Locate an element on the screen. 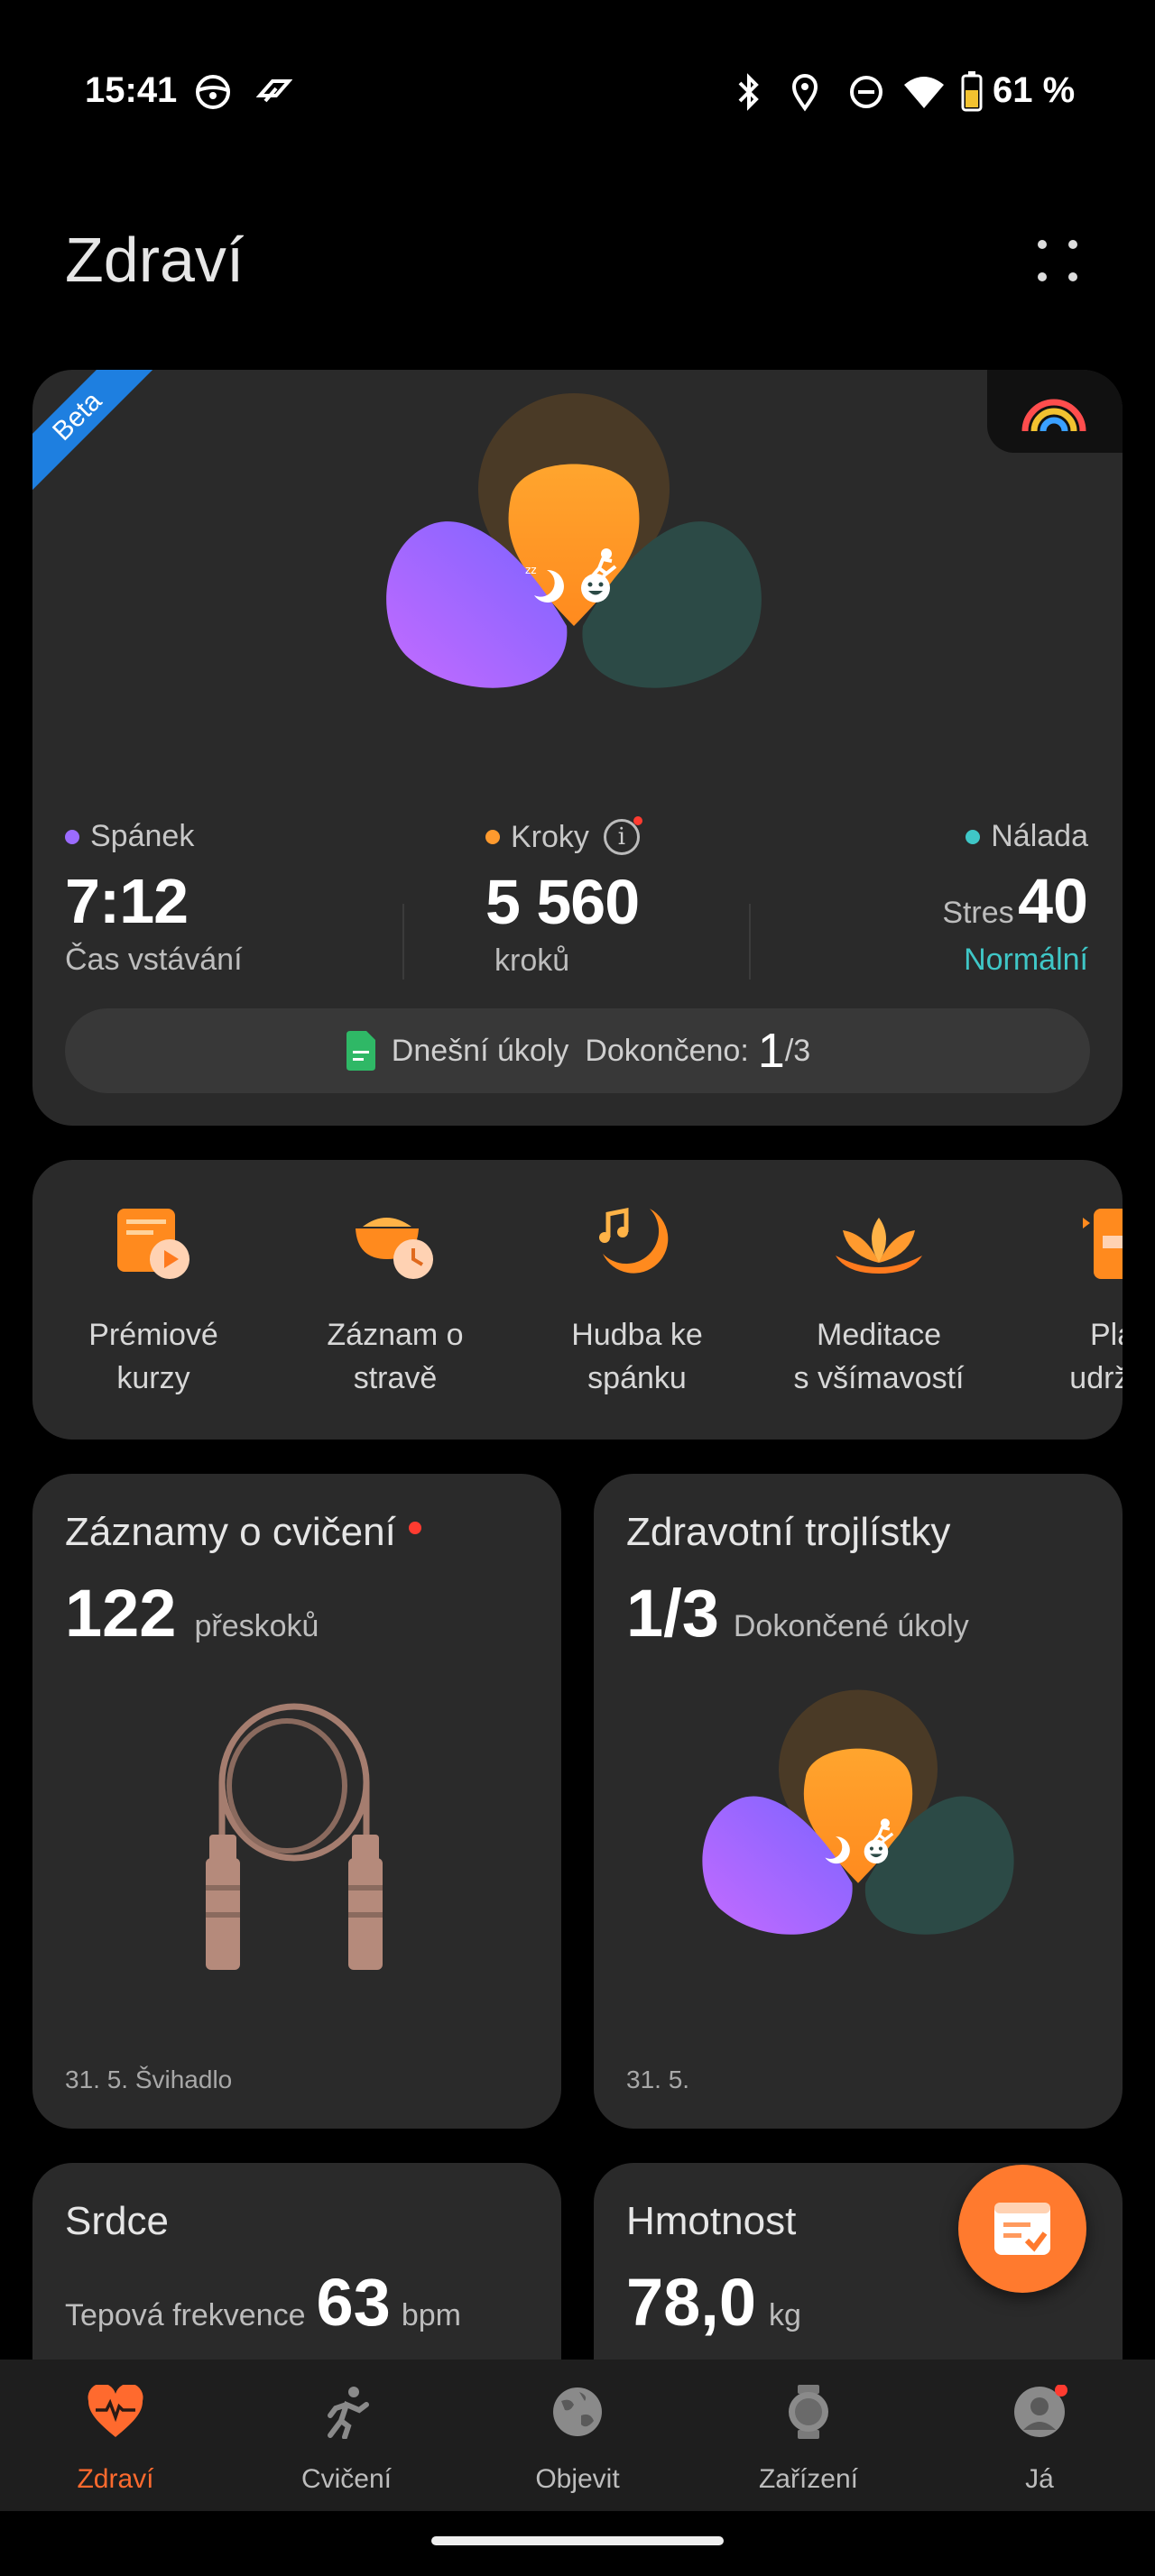 This screenshot has height=2576, width=1155. heart-label: Tepová frekvence is located at coordinates (185, 2315).